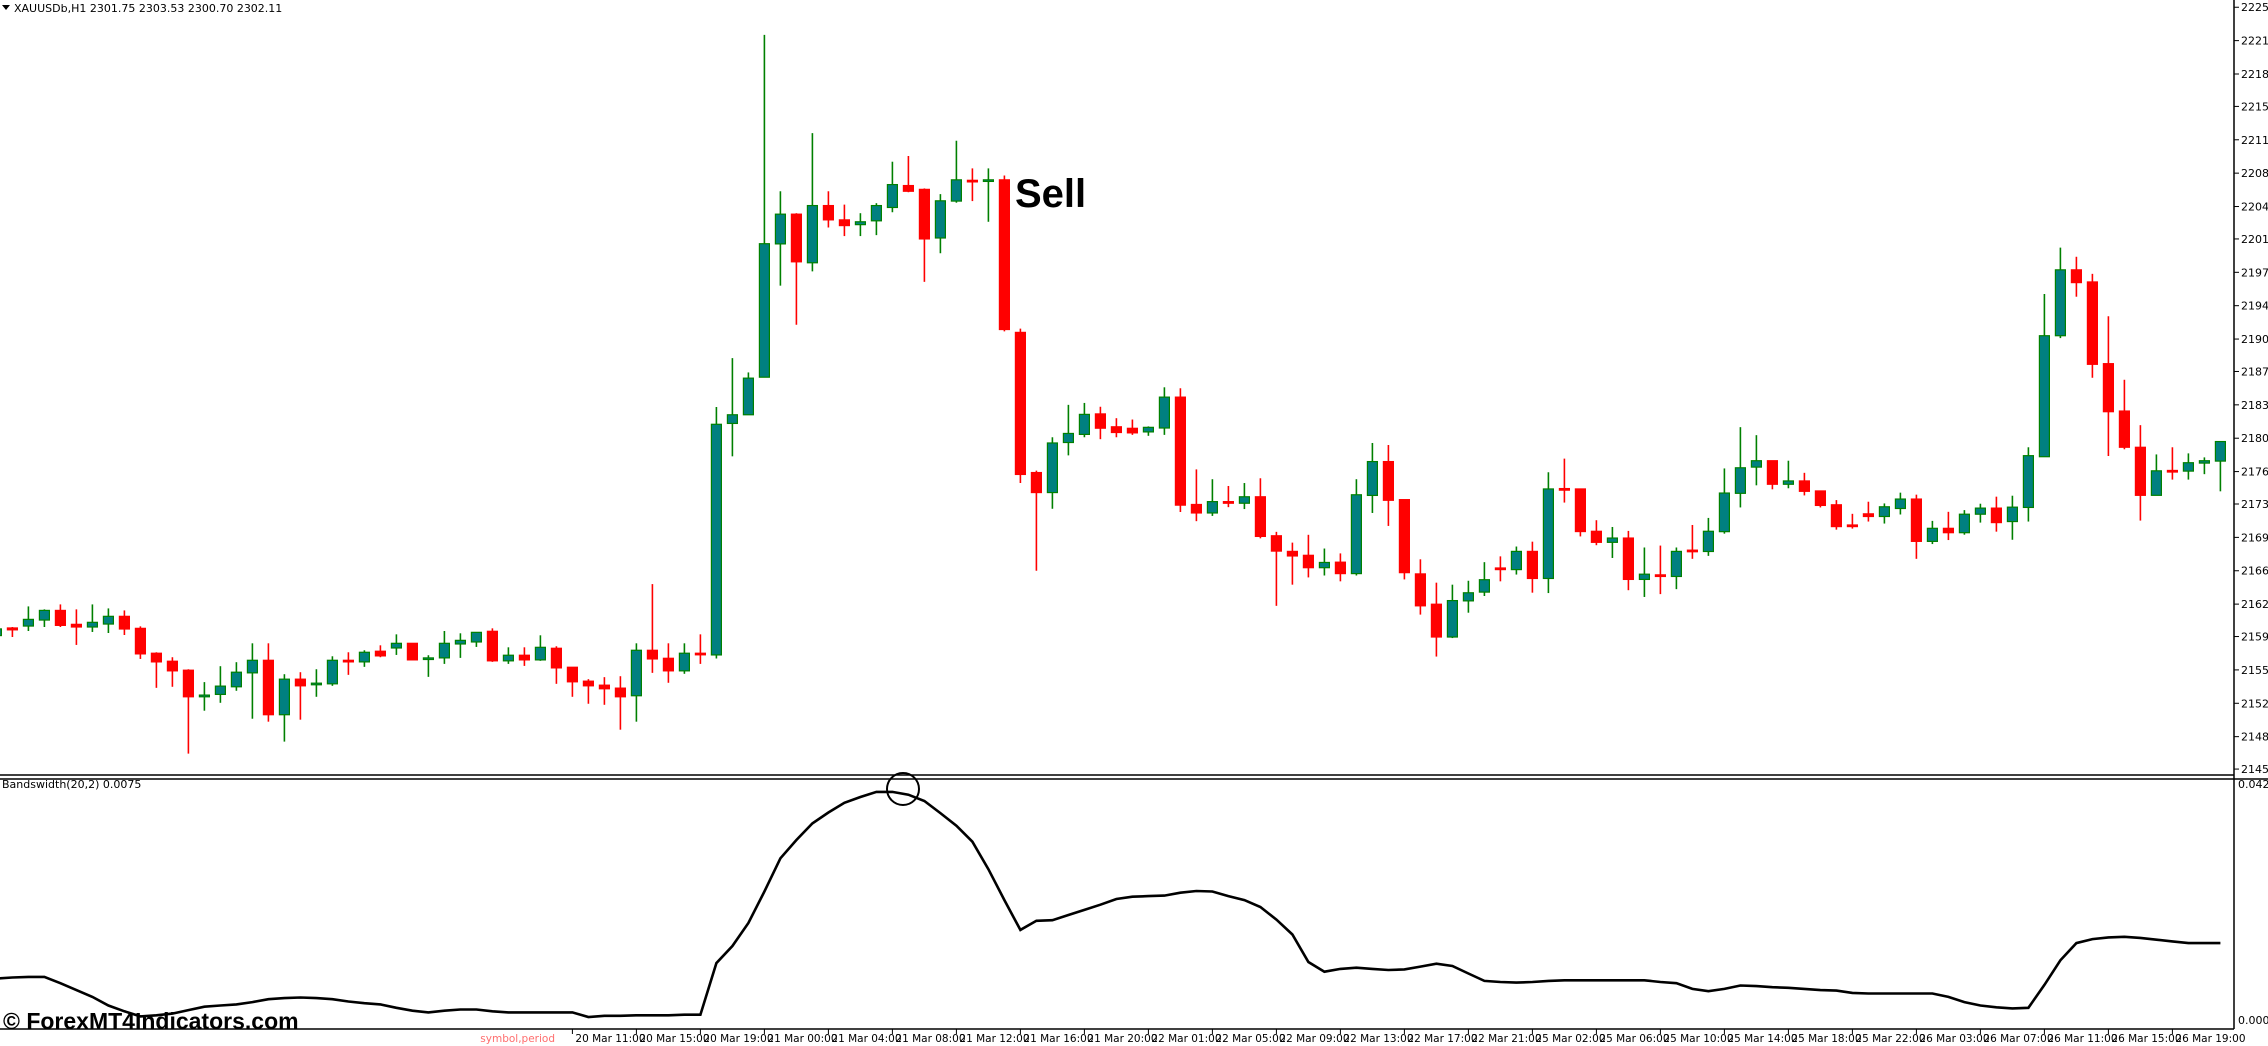  I want to click on time-tick-label: 20 Mar 15:00, so click(674, 1039).